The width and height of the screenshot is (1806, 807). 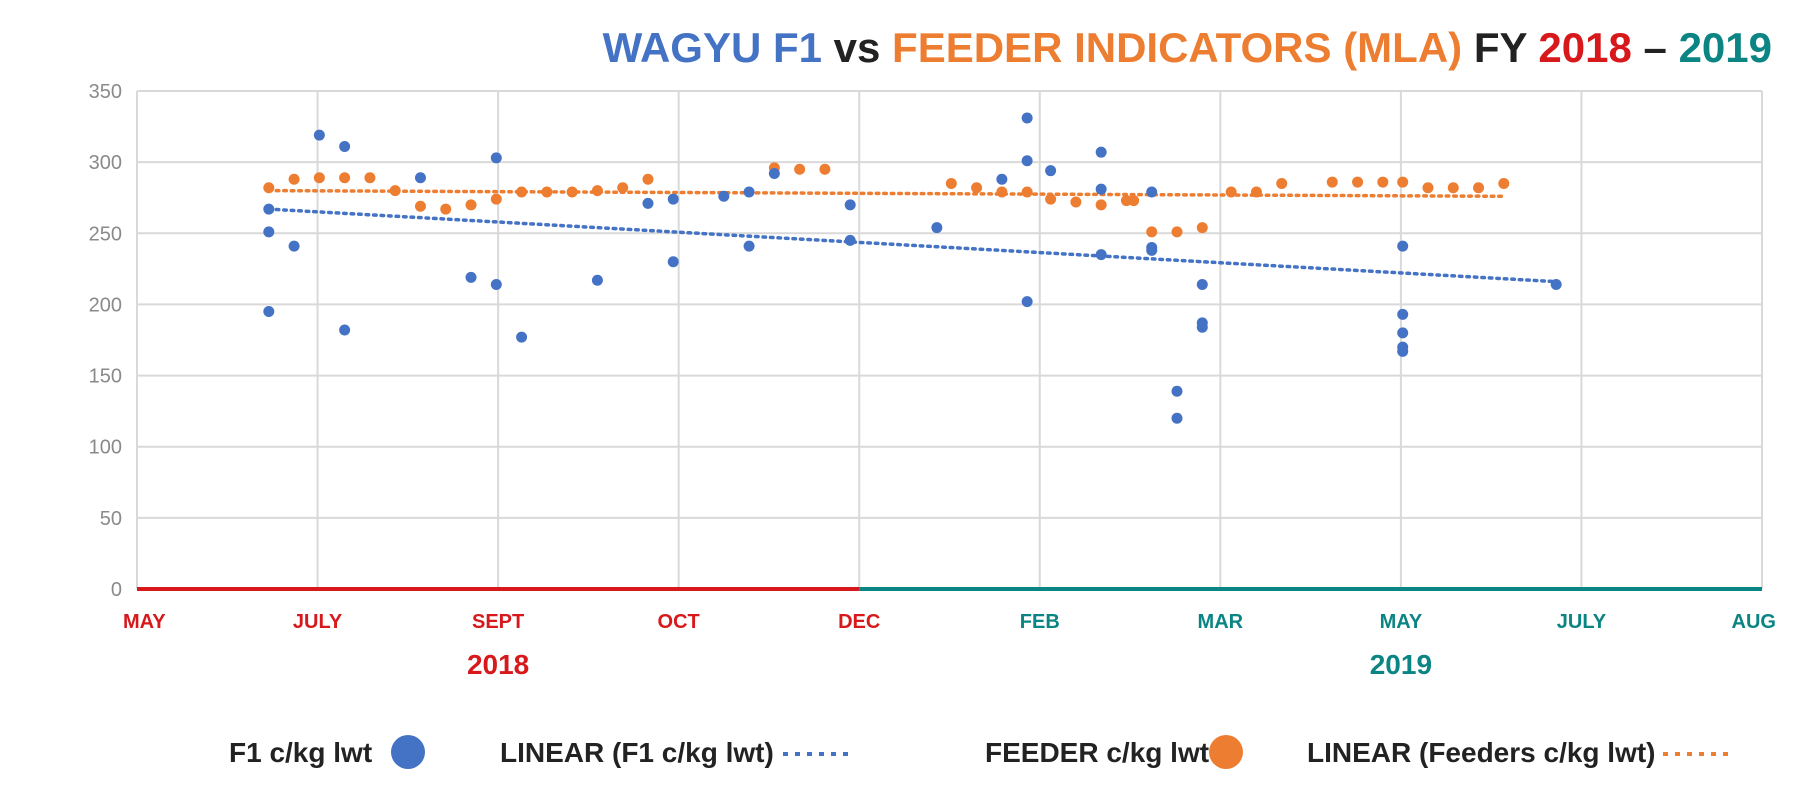 What do you see at coordinates (105, 377) in the screenshot?
I see `y-tick-label: 150` at bounding box center [105, 377].